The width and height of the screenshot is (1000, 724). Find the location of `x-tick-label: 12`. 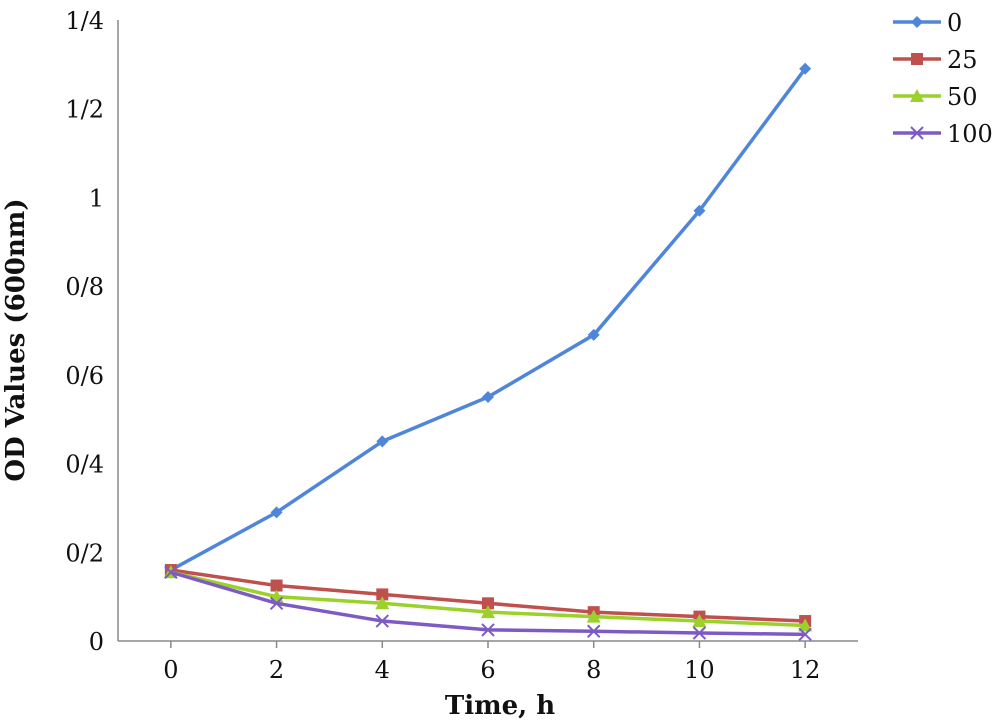

x-tick-label: 12 is located at coordinates (805, 670).